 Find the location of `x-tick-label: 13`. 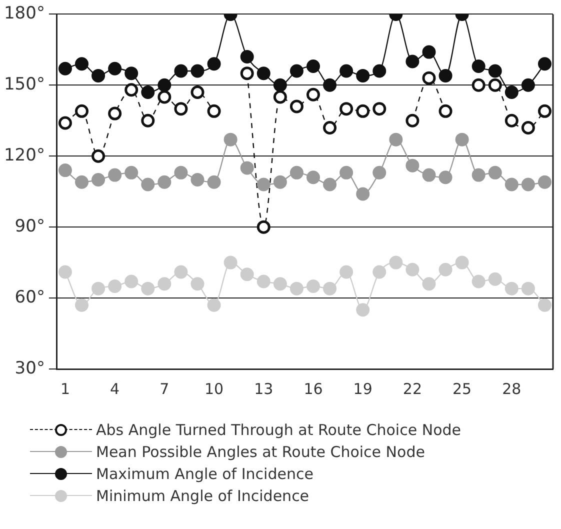

x-tick-label: 13 is located at coordinates (264, 389).